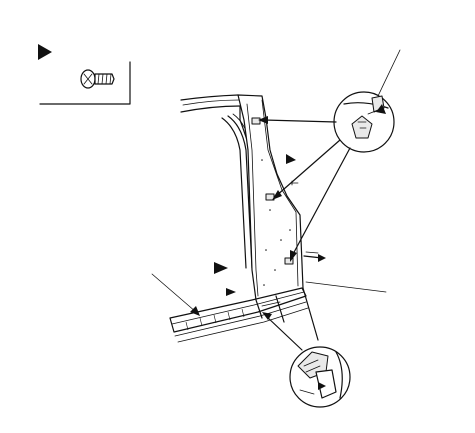 The width and height of the screenshot is (475, 433). I want to click on leader-left-arrow, so click(195, 311).